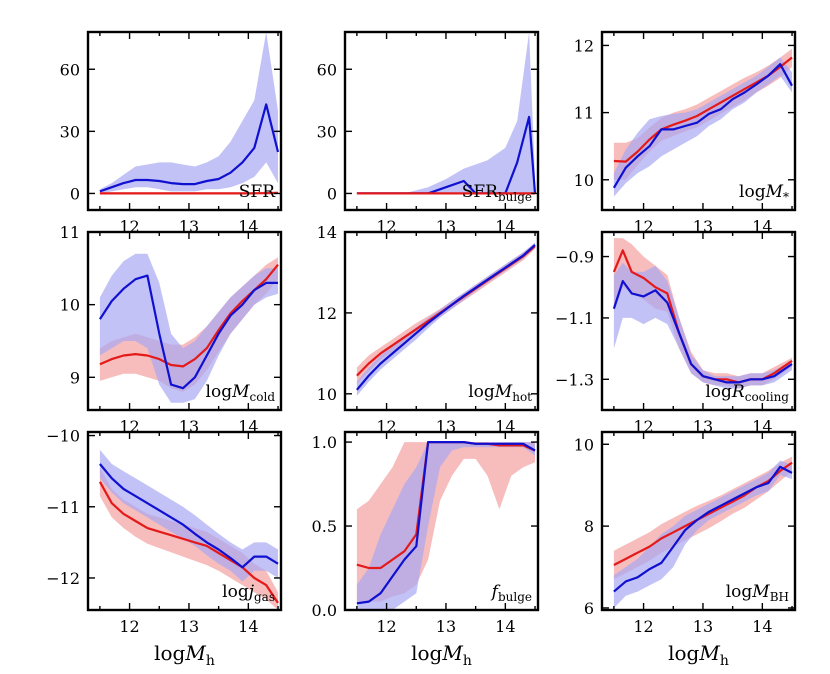 The height and width of the screenshot is (674, 830). Describe the element at coordinates (762, 626) in the screenshot. I see `mbh-xtick-label: 14` at that location.